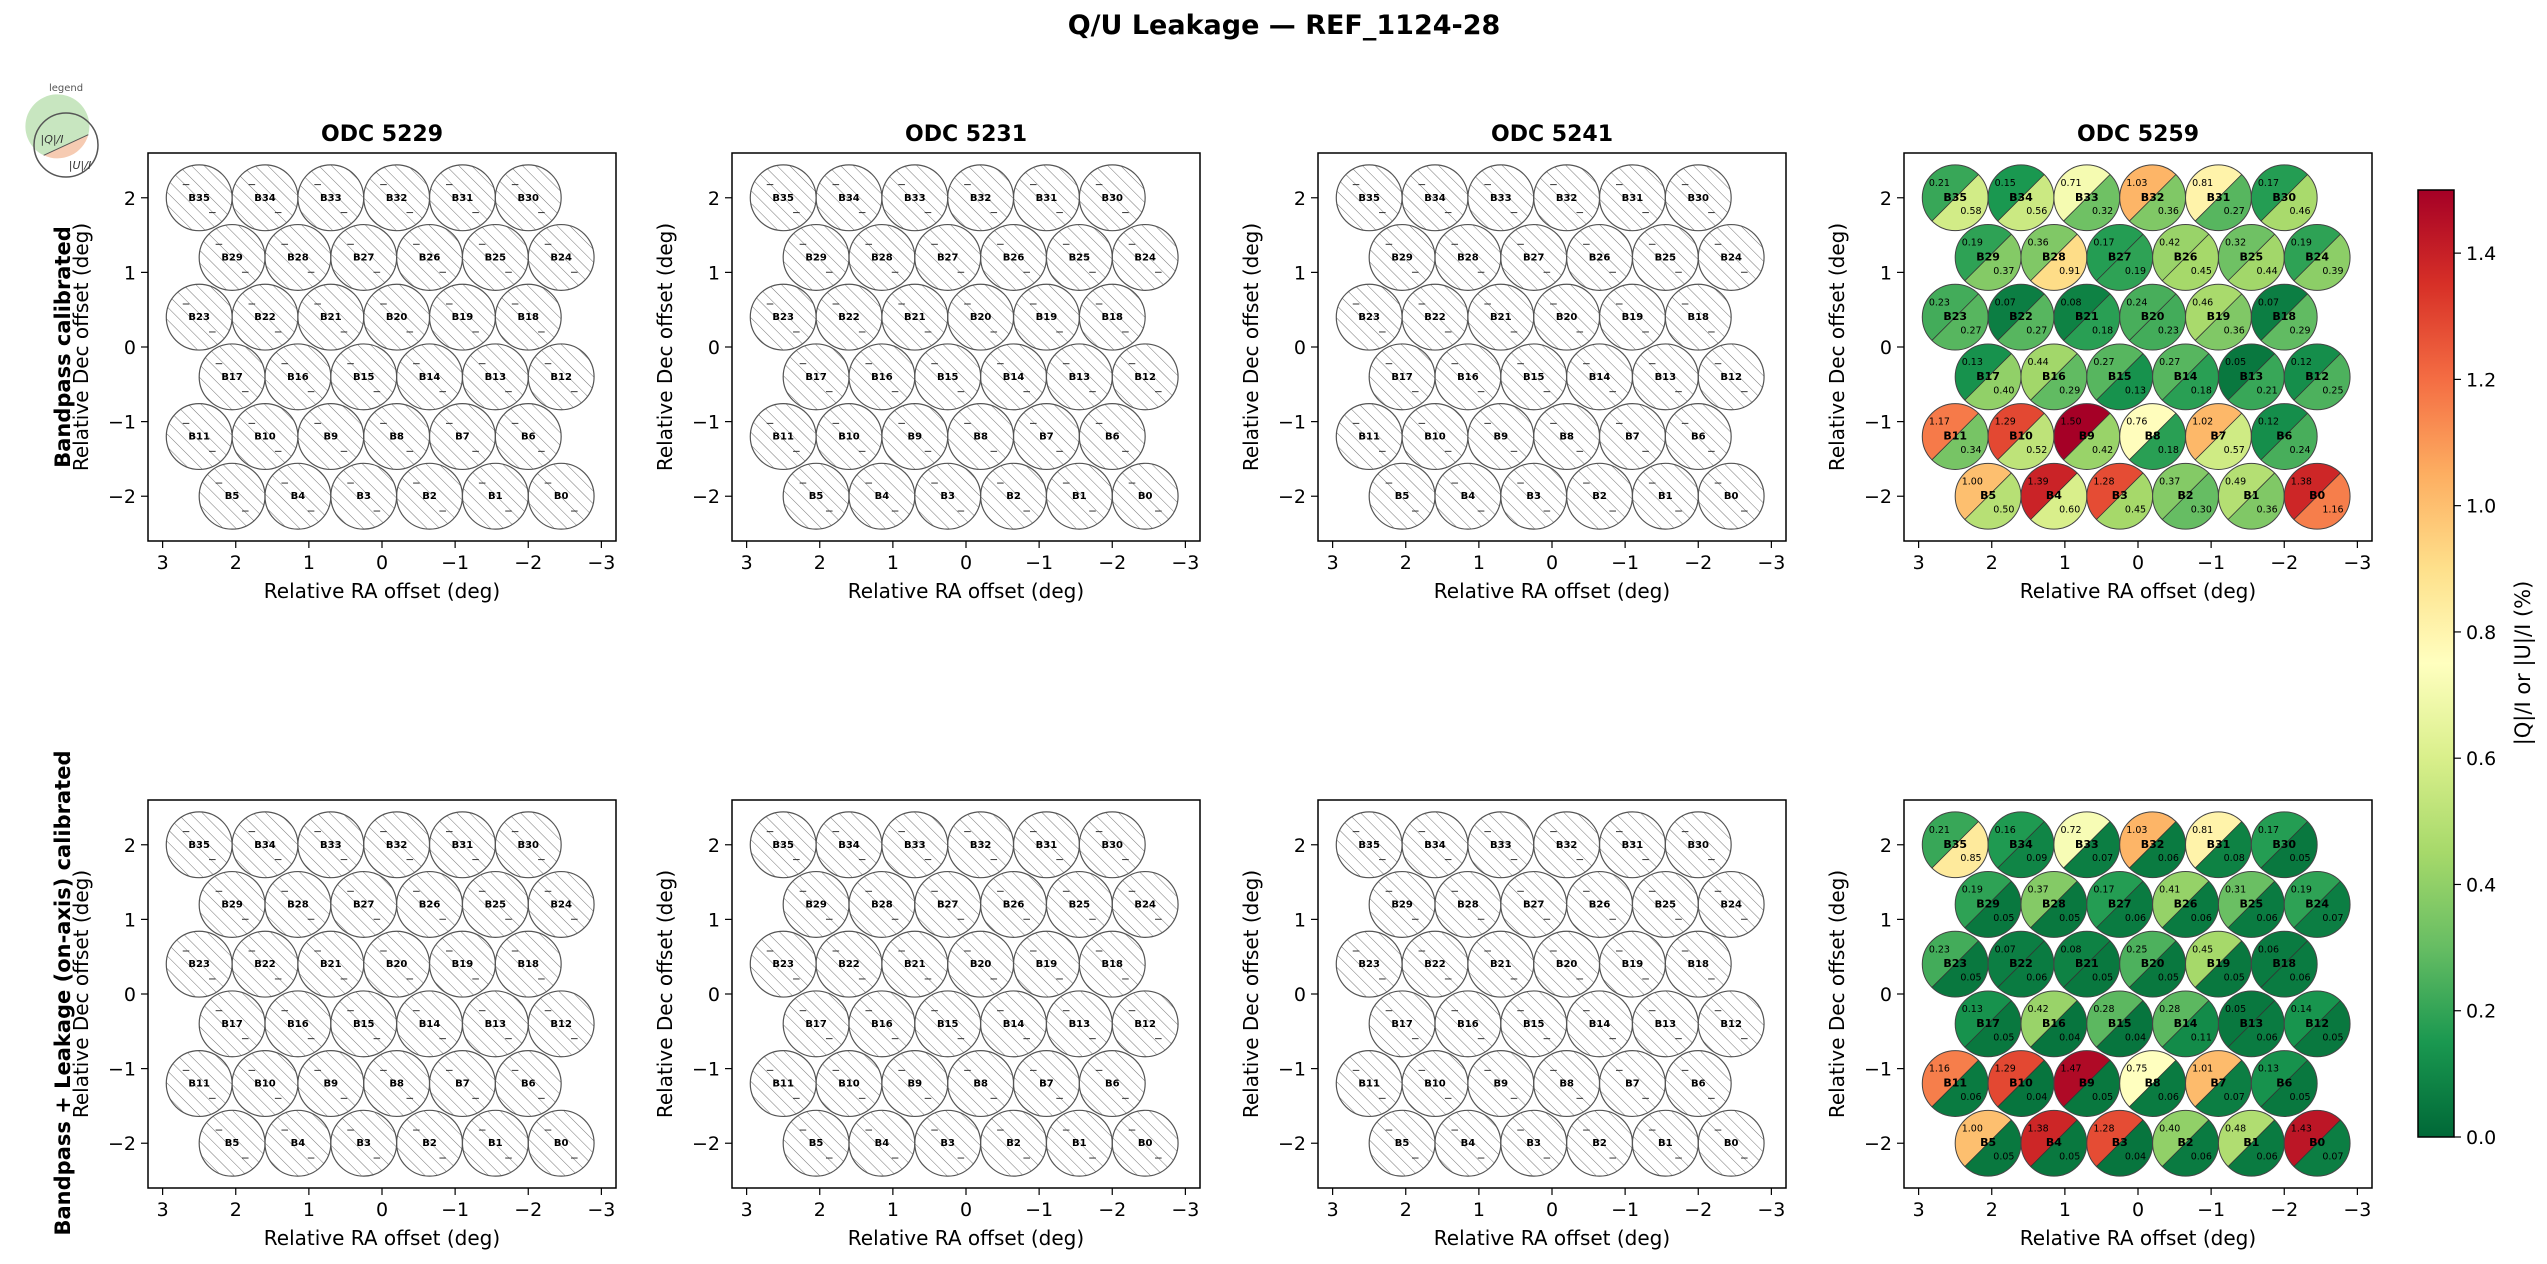 The width and height of the screenshot is (2547, 1264). I want to click on beam-q-value: 0.07, so click(2005, 949).